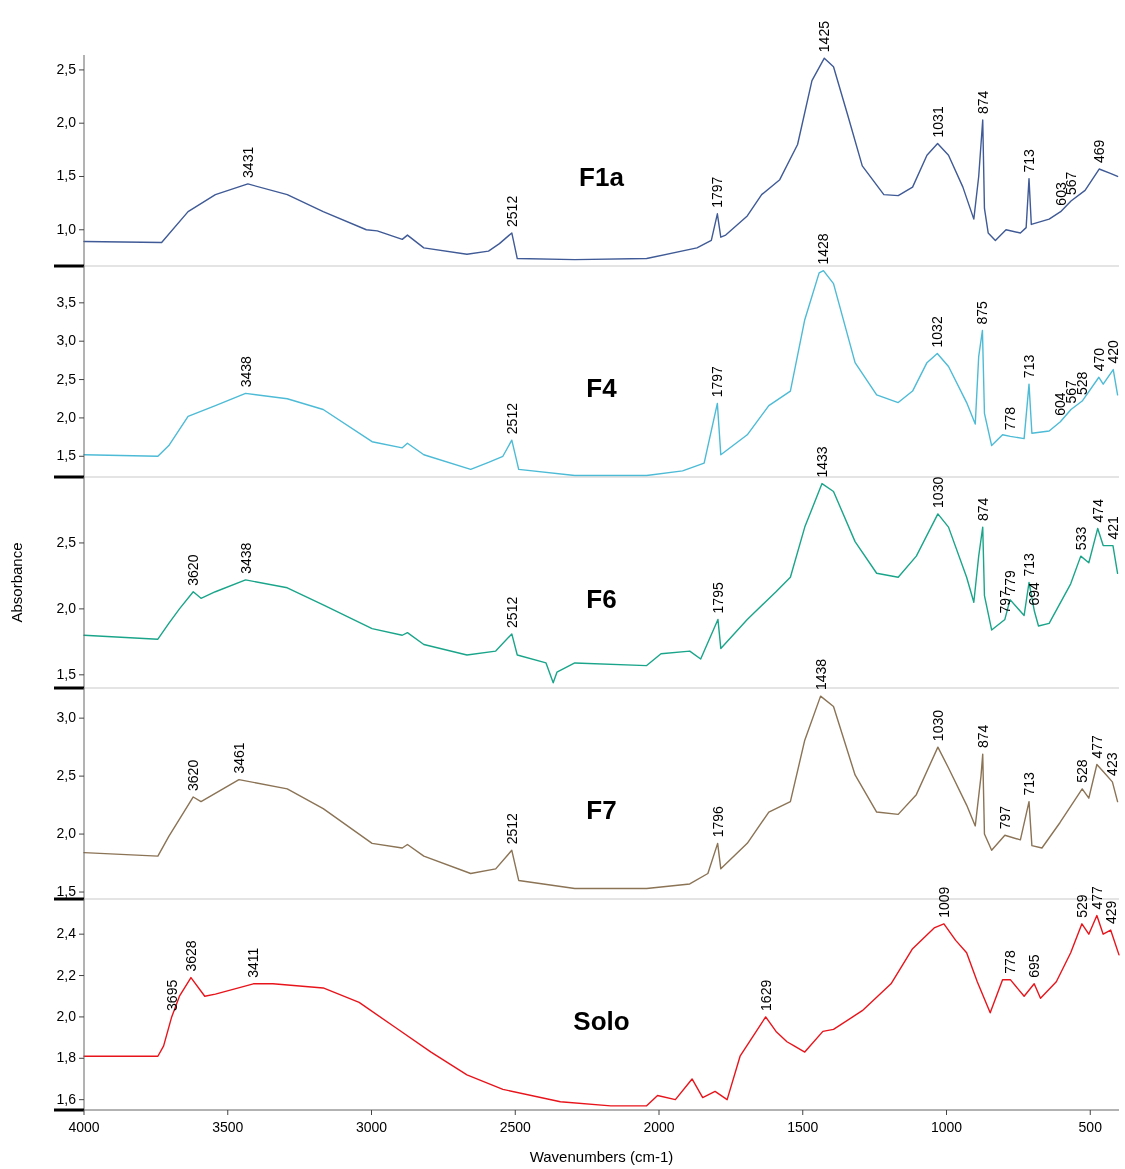 The image size is (1125, 1169). Describe the element at coordinates (765, 995) in the screenshot. I see `annotation: 1629` at that location.